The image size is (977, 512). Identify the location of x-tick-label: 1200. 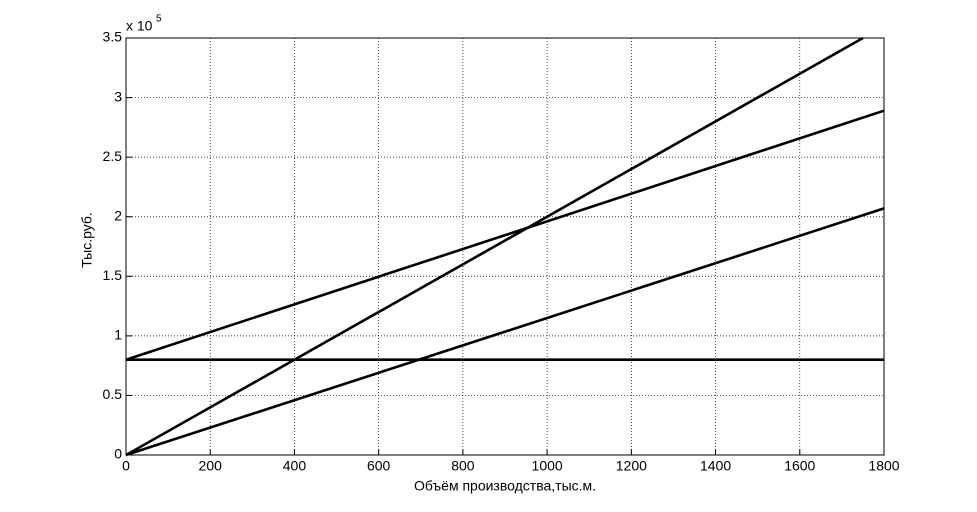
(631, 466).